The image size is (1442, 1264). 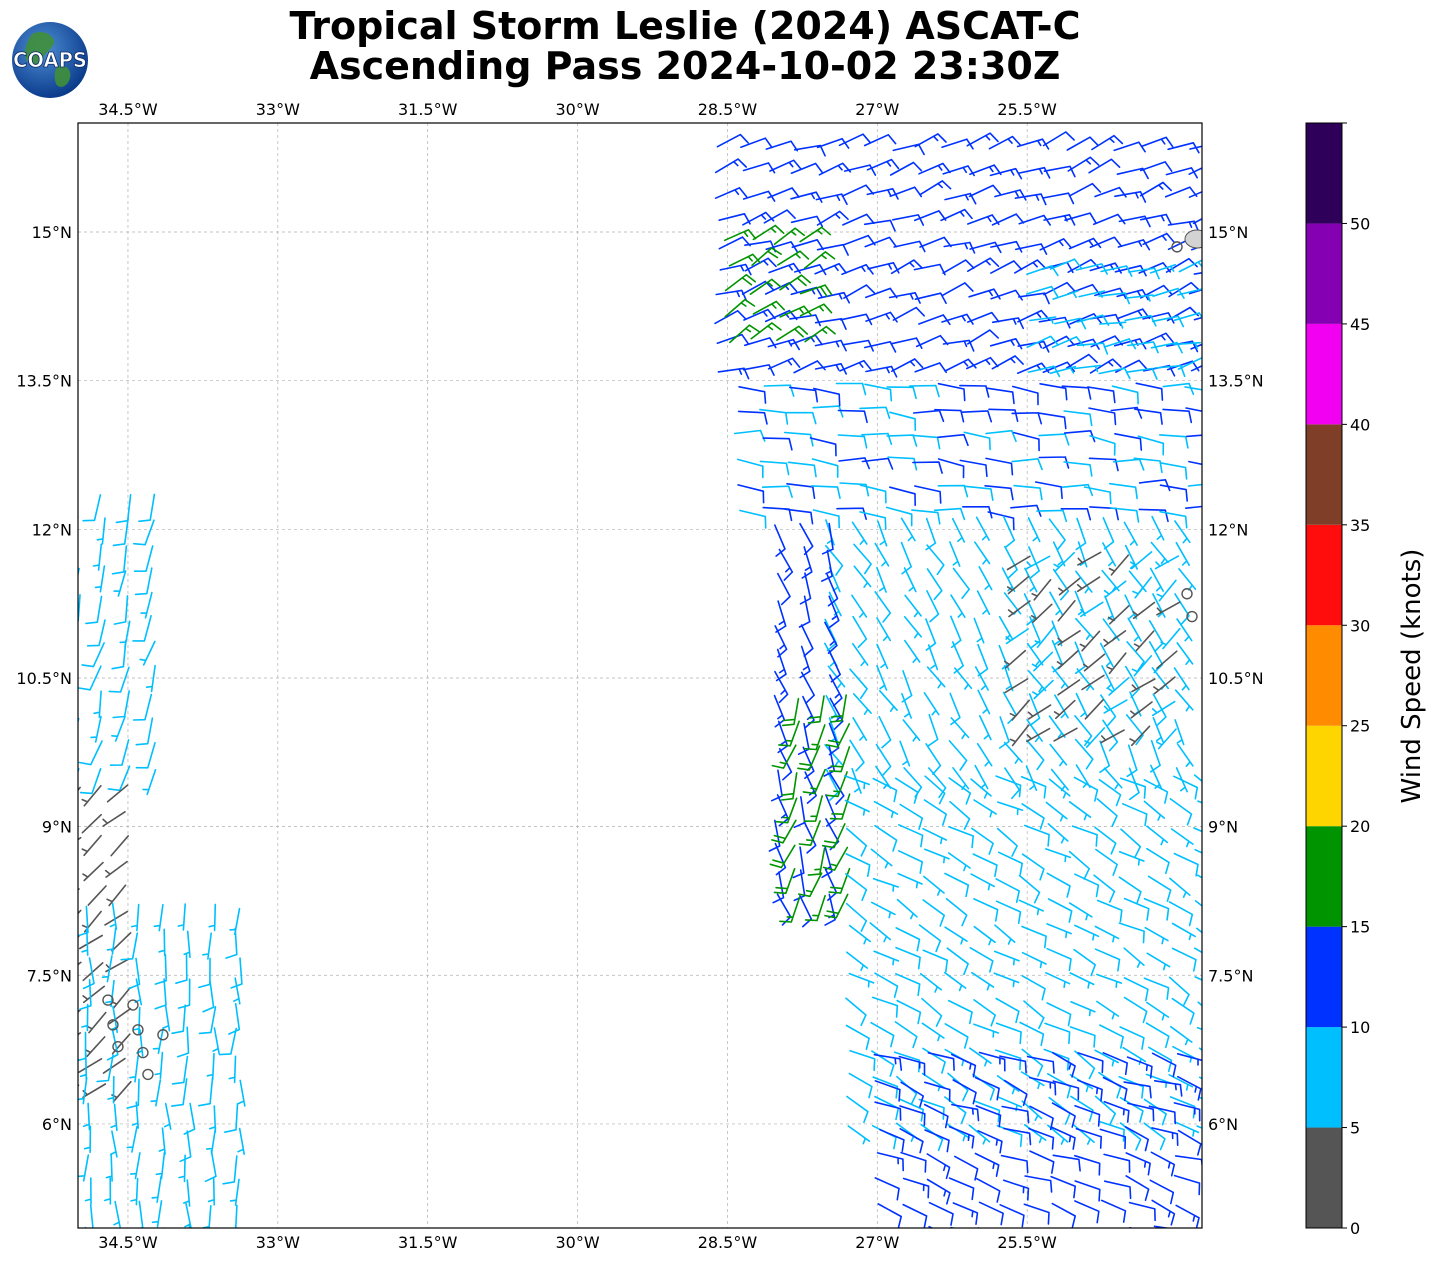 I want to click on colorbar-tick-label-4: 20, so click(x=1360, y=826).